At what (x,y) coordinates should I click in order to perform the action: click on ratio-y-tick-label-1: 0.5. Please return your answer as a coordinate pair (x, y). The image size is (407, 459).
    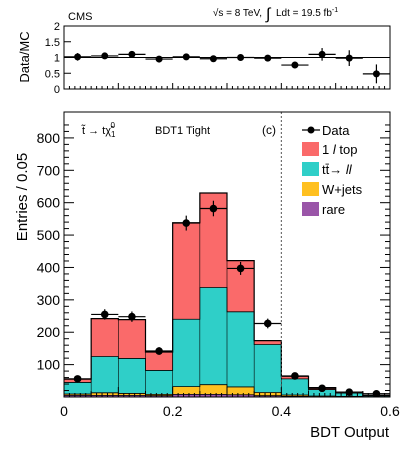
    Looking at the image, I should click on (52, 74).